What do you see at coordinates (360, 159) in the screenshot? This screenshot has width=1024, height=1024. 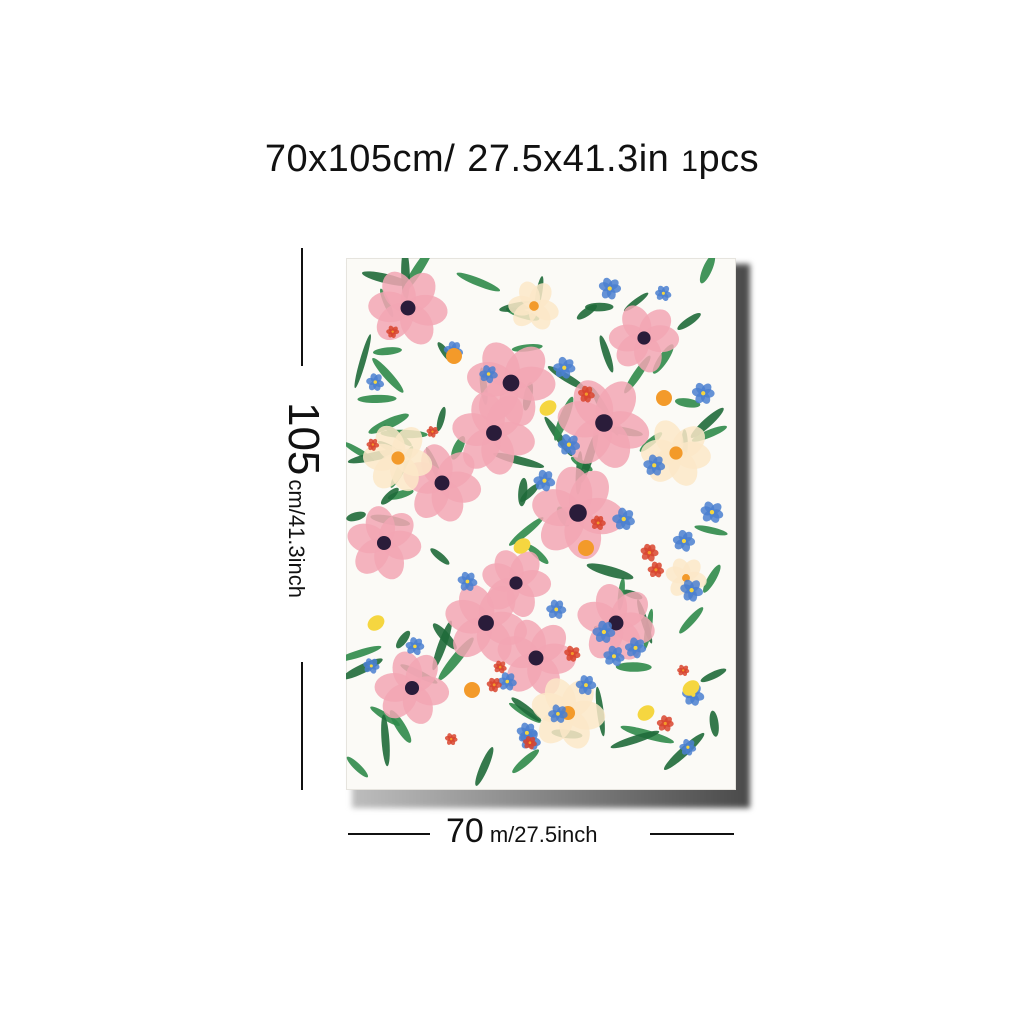 I see `size-cm: 70x105cm/` at bounding box center [360, 159].